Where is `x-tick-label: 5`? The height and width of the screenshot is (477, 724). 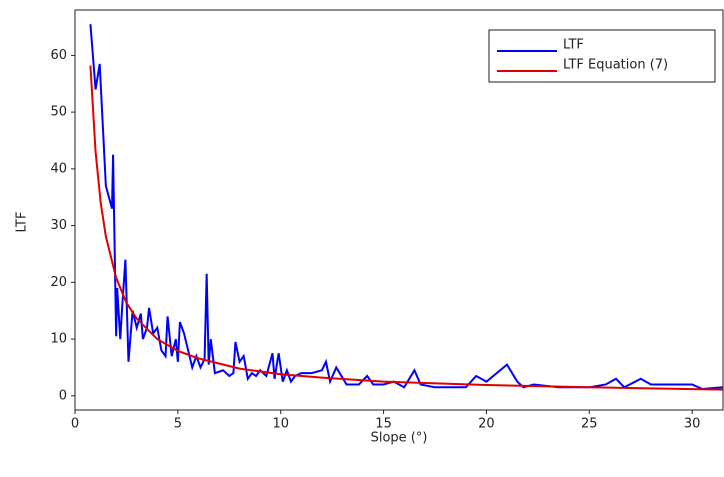
x-tick-label: 5 is located at coordinates (178, 424).